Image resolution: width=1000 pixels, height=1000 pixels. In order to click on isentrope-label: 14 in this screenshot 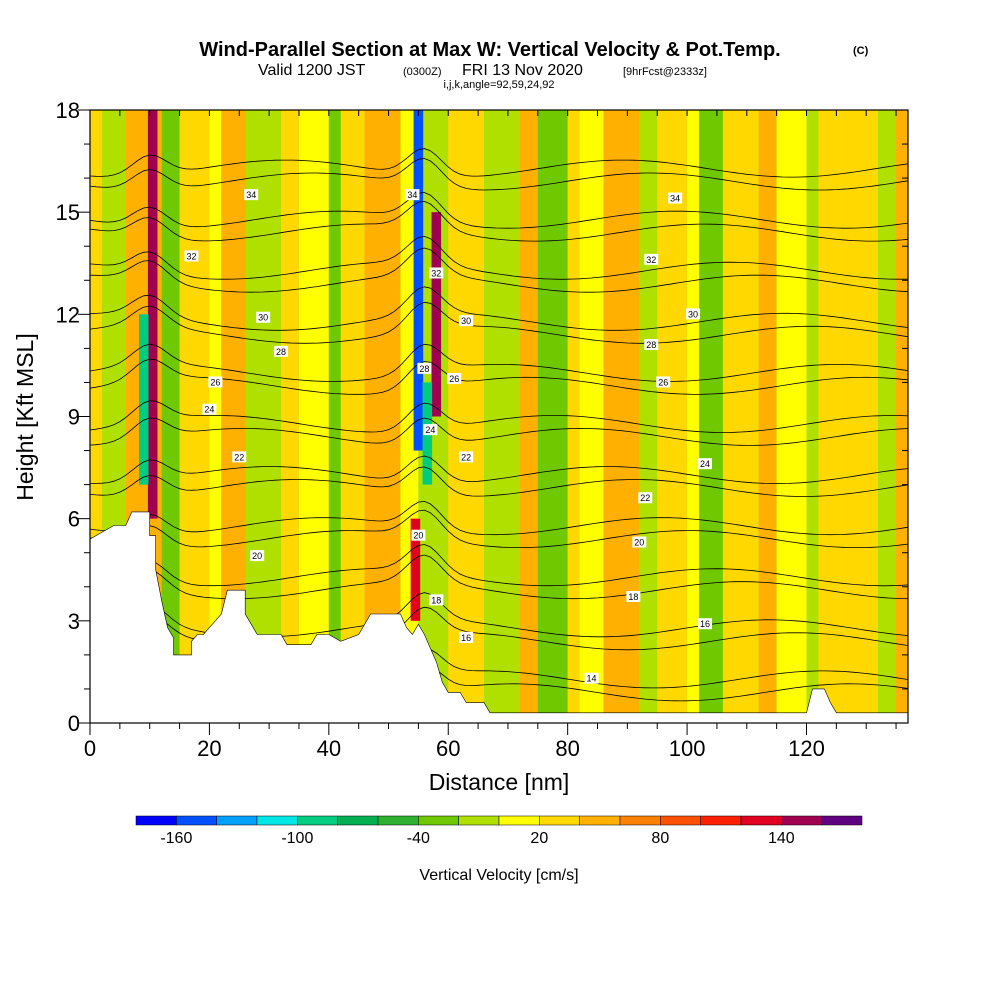, I will do `click(591, 678)`.